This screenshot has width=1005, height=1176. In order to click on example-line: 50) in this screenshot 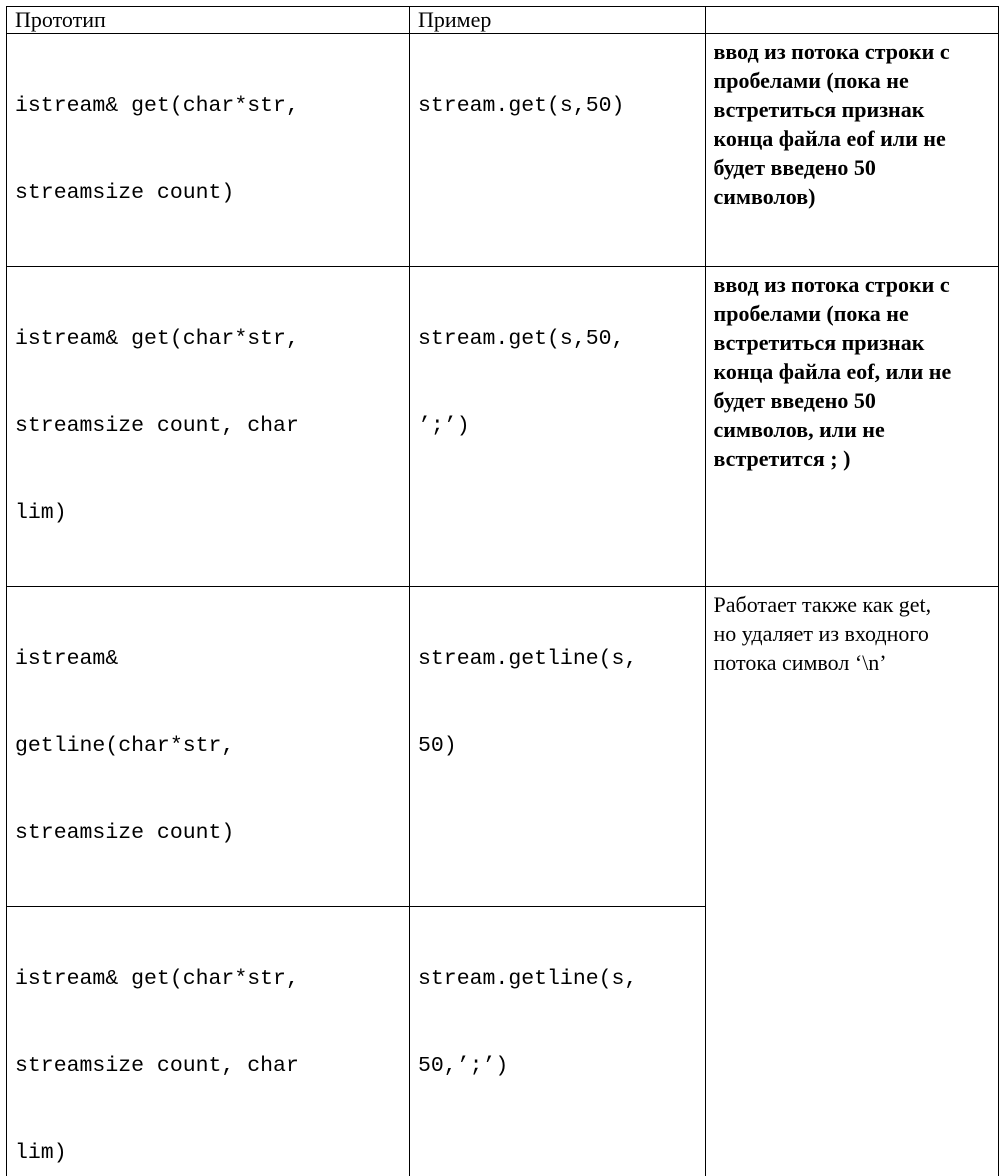, I will do `click(557, 746)`.